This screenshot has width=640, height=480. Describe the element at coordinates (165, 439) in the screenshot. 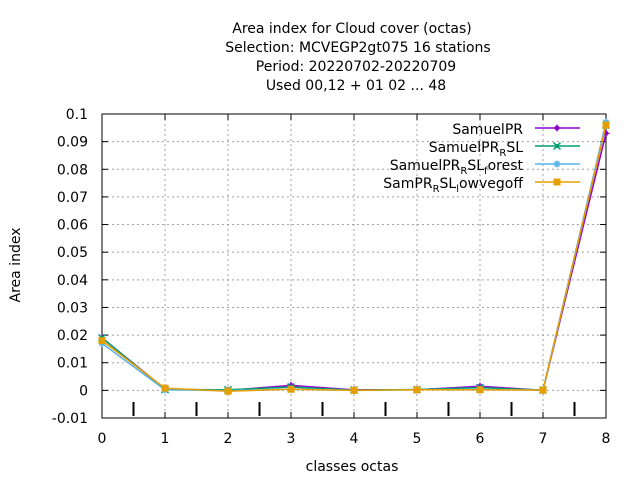

I see `x-tick-label: 1` at that location.